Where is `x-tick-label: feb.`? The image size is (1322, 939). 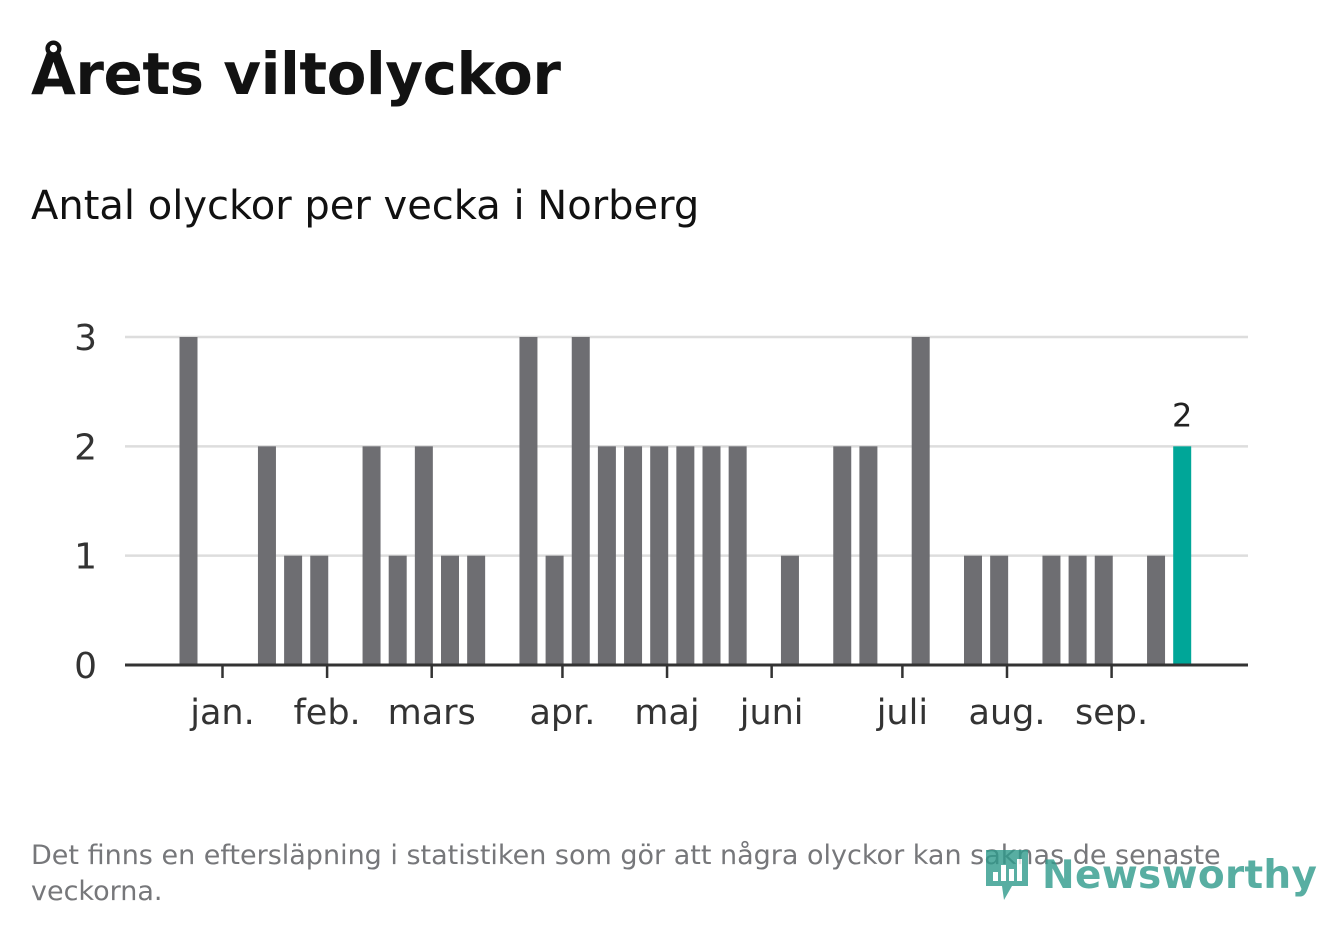
x-tick-label: feb. is located at coordinates (326, 713).